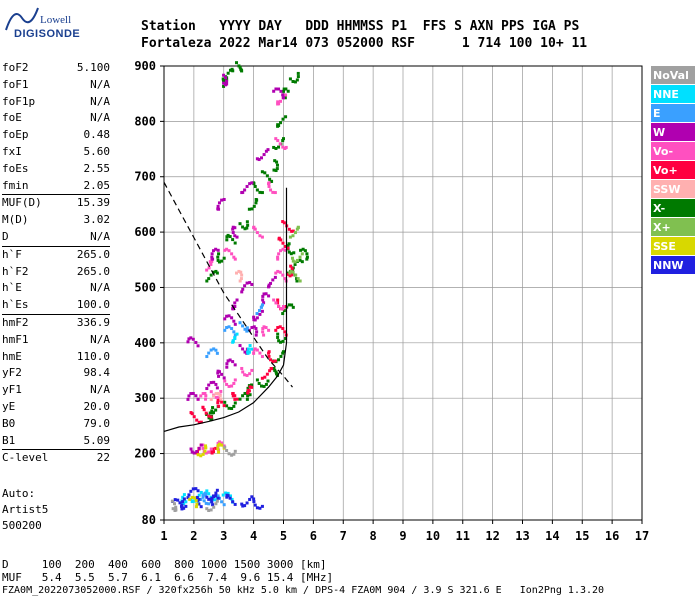  What do you see at coordinates (22, 525) in the screenshot?
I see `auto-code: 500200` at bounding box center [22, 525].